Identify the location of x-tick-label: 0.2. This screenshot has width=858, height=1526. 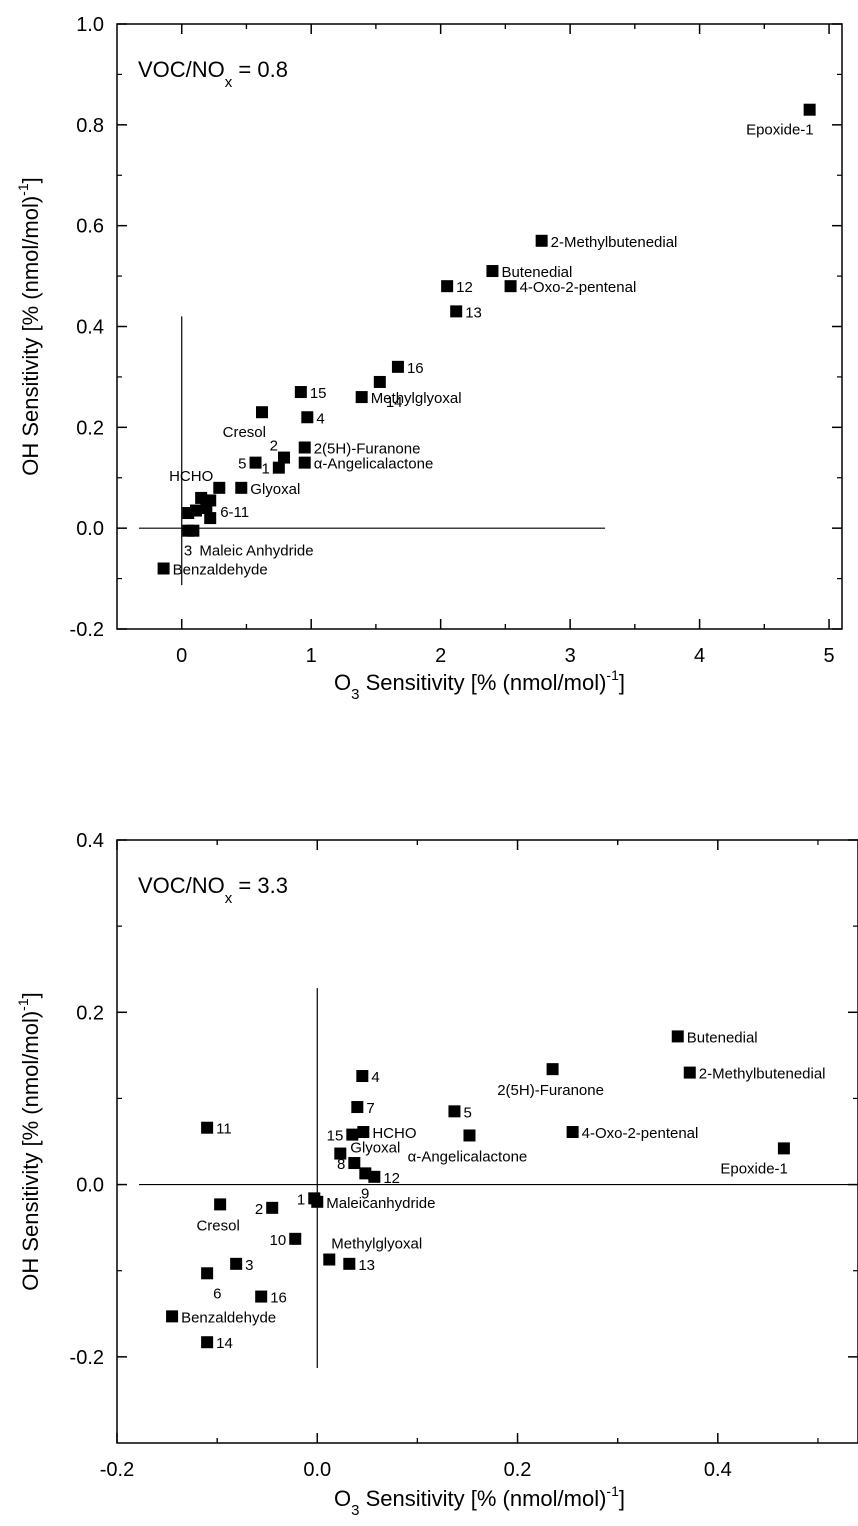
(518, 1470).